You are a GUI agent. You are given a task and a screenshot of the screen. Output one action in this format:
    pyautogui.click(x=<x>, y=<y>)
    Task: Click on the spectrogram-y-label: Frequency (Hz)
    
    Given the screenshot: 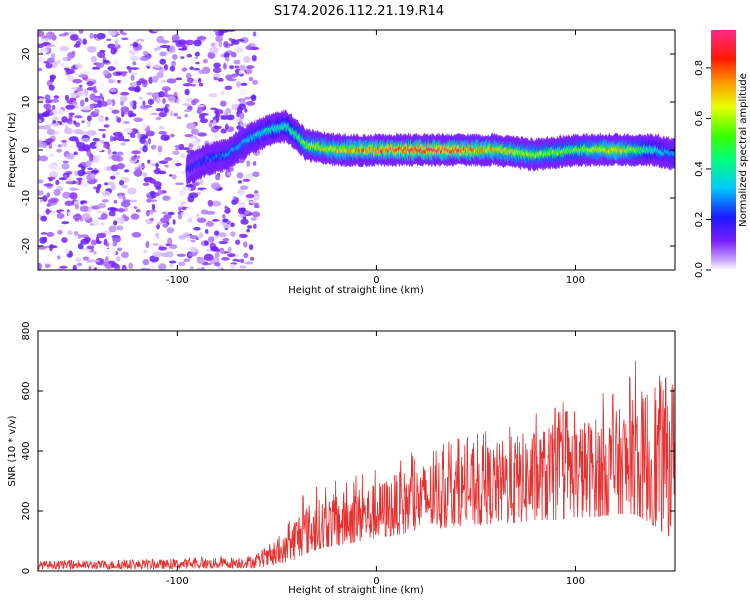 What is the action you would take?
    pyautogui.click(x=12, y=150)
    